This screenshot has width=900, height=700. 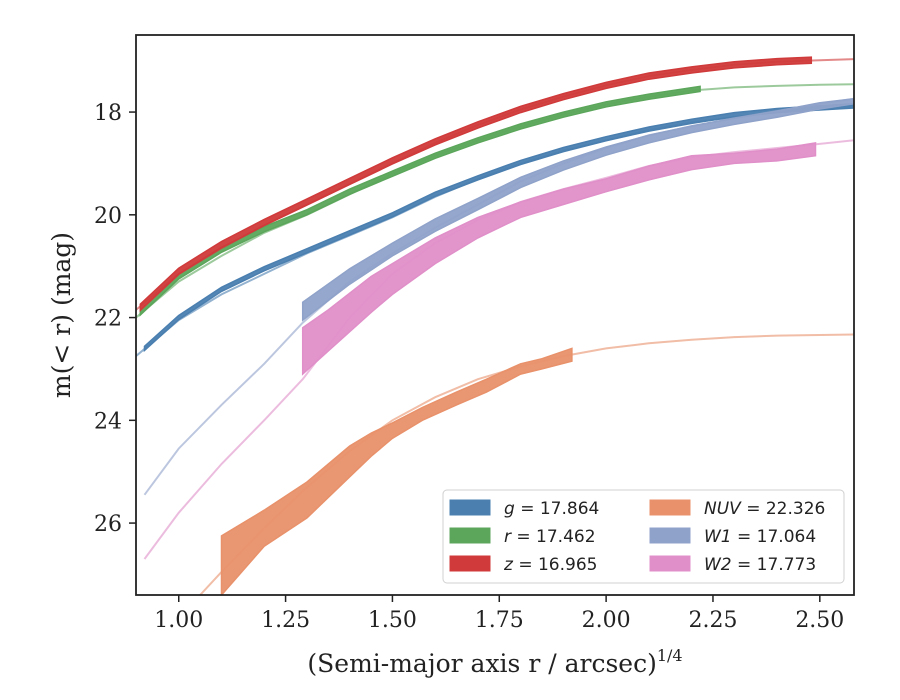 I want to click on legend-label-value: = 17.773, so click(x=774, y=565).